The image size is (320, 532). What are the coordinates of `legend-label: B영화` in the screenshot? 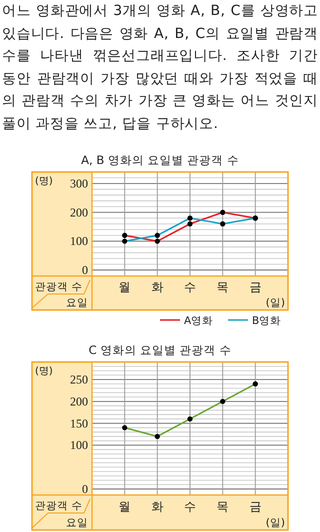 It's located at (267, 321).